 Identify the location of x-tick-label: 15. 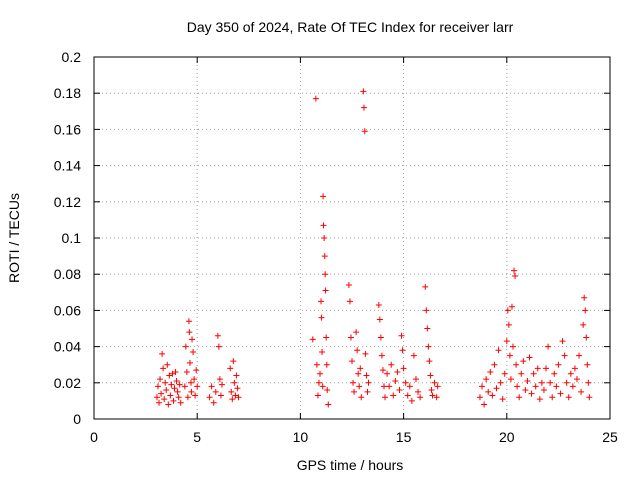
(404, 437).